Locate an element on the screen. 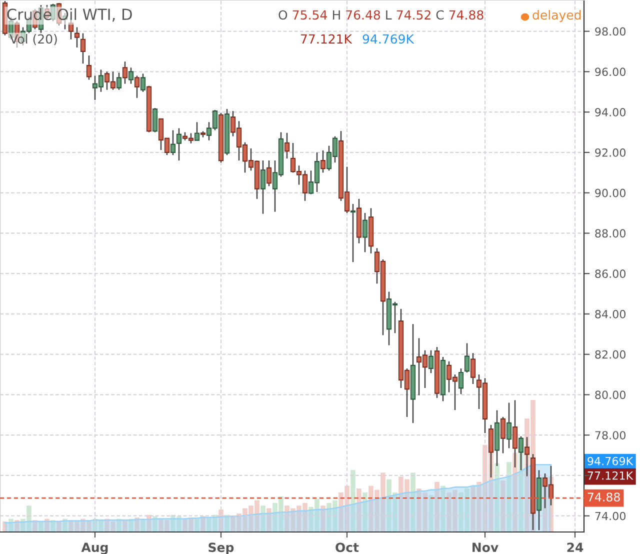  annotation: 94.769K is located at coordinates (388, 39).